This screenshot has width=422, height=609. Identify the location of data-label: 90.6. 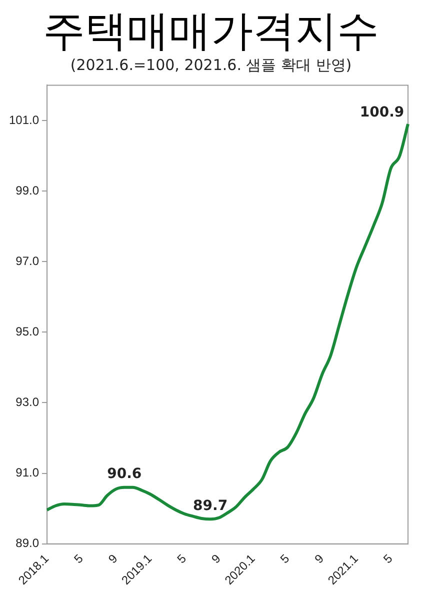
(124, 474).